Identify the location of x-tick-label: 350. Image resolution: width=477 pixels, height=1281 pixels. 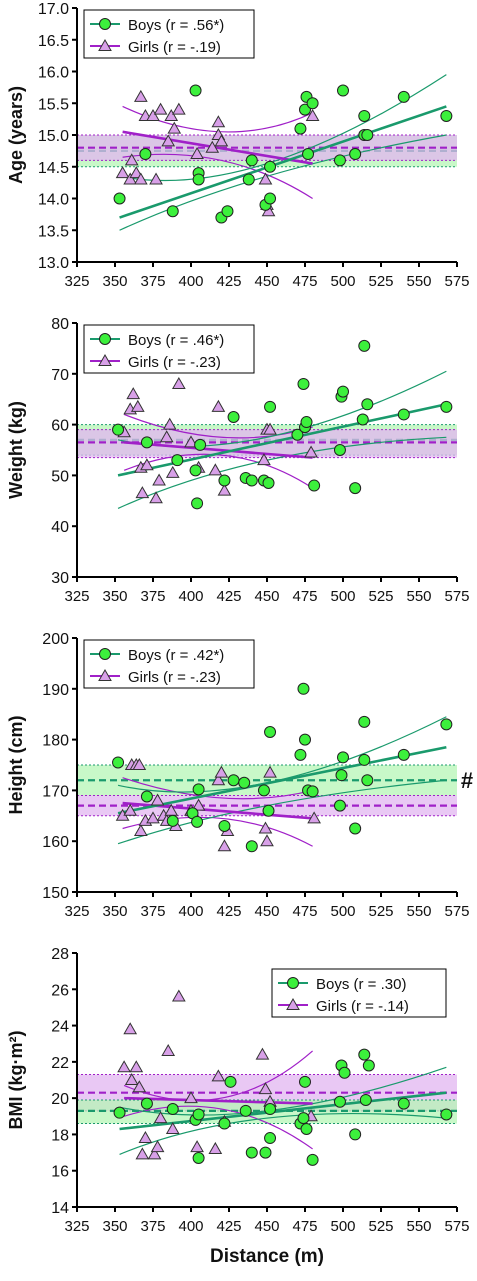
(114, 1226).